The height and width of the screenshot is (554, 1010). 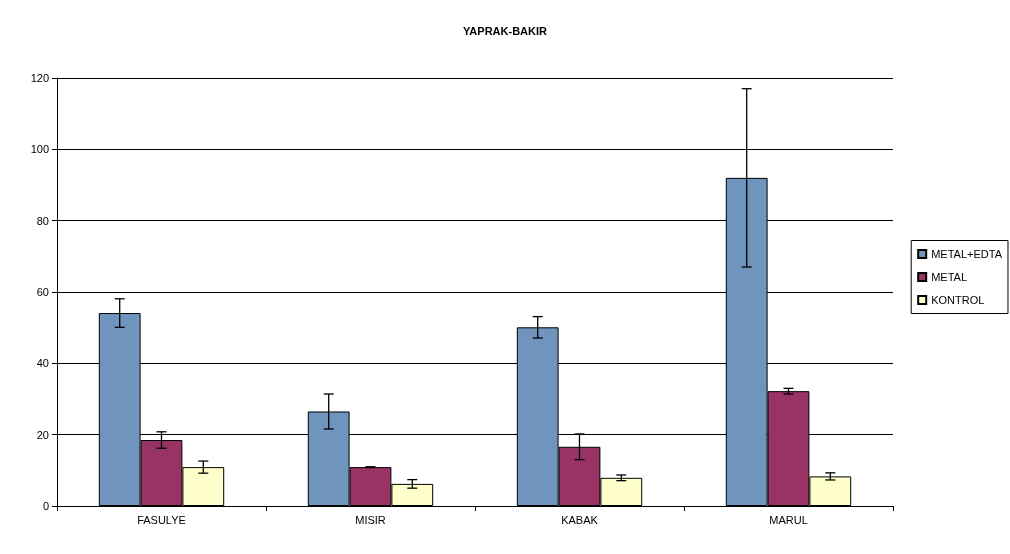 I want to click on legend-label: METAL+EDTA, so click(x=967, y=254).